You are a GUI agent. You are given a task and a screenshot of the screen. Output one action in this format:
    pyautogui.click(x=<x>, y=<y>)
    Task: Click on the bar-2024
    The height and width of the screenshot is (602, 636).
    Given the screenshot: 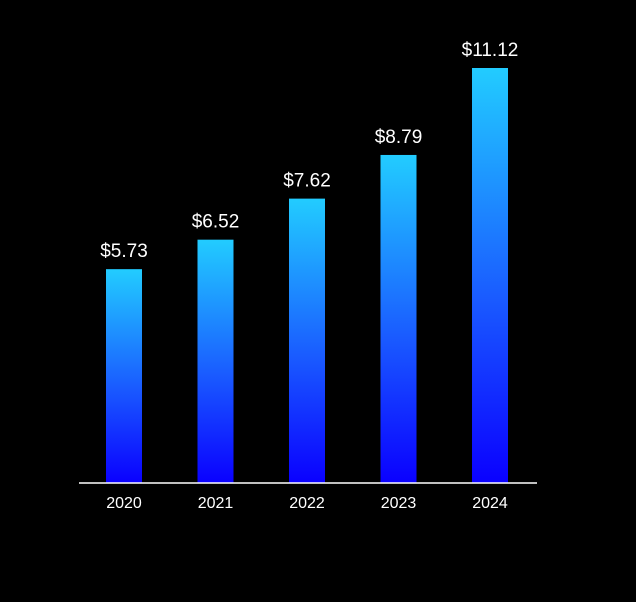 What is the action you would take?
    pyautogui.click(x=490, y=275)
    